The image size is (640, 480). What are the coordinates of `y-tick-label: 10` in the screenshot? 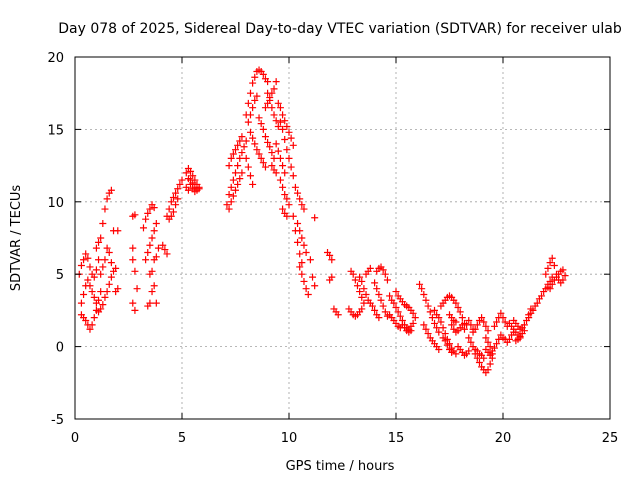 It's located at (55, 203).